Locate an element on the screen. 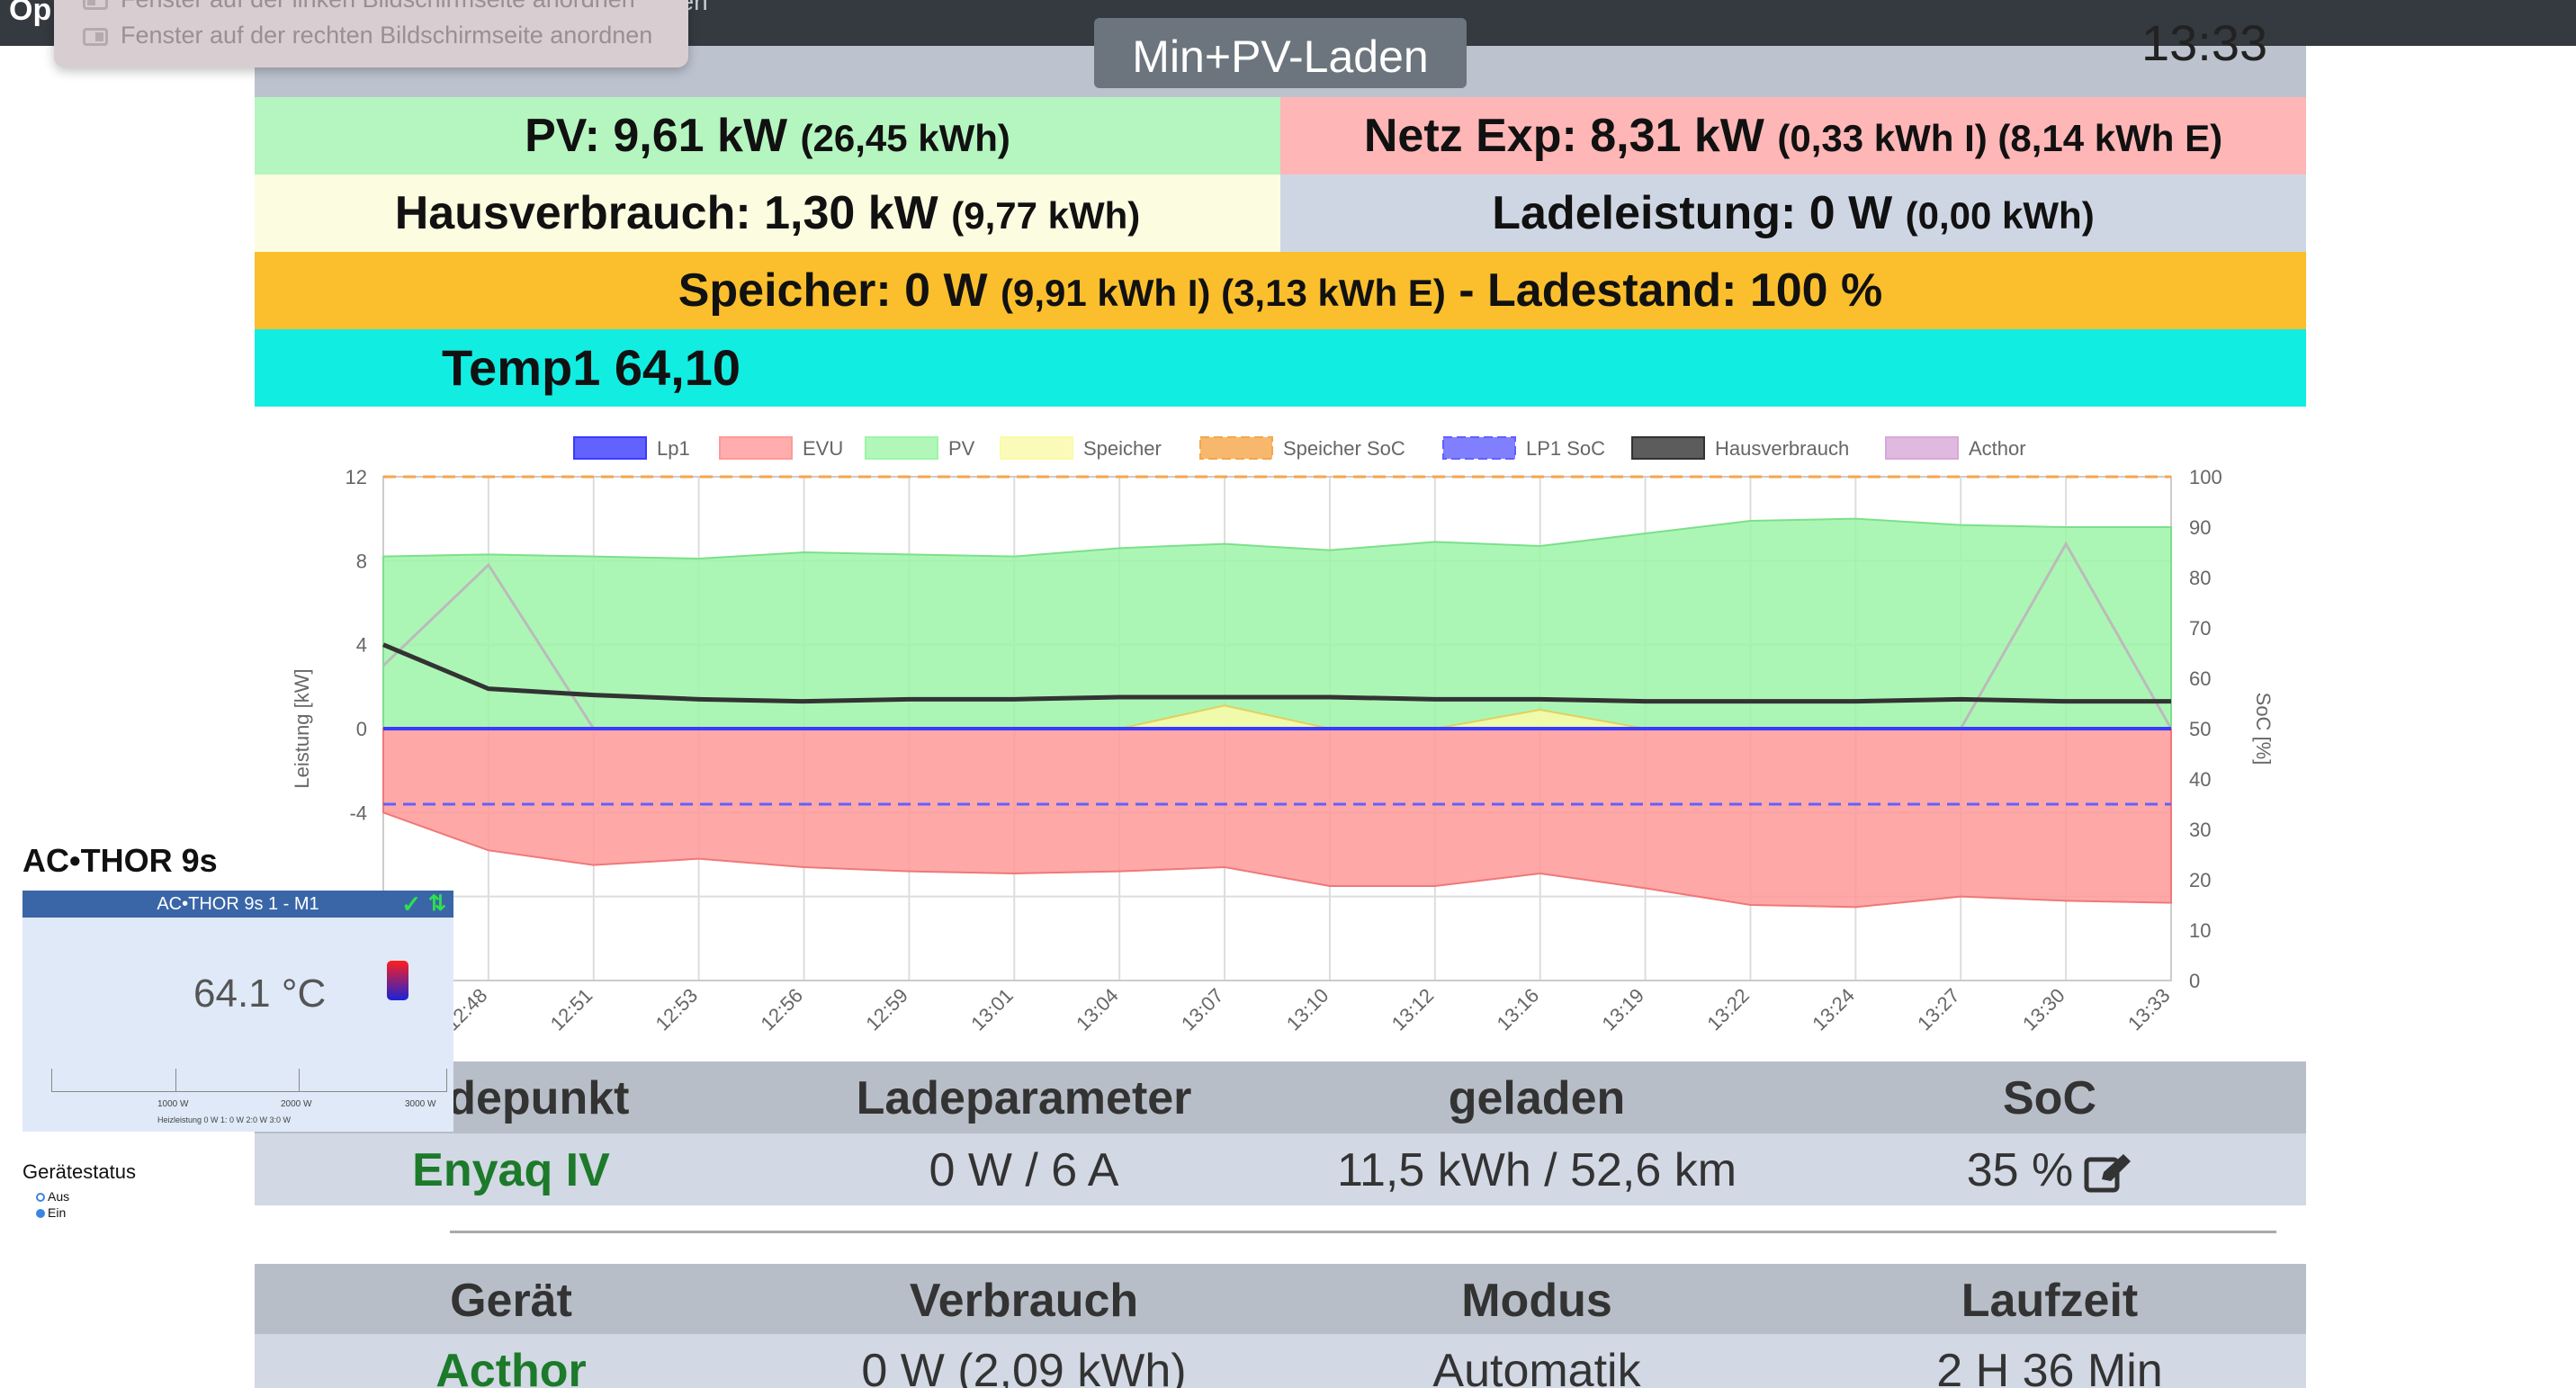  legend-label: PV is located at coordinates (962, 448).